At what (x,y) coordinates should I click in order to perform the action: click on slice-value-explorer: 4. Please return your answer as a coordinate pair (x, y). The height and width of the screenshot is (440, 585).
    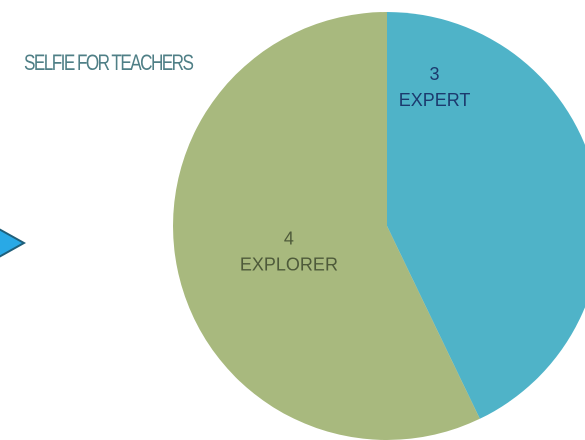
    Looking at the image, I should click on (289, 238).